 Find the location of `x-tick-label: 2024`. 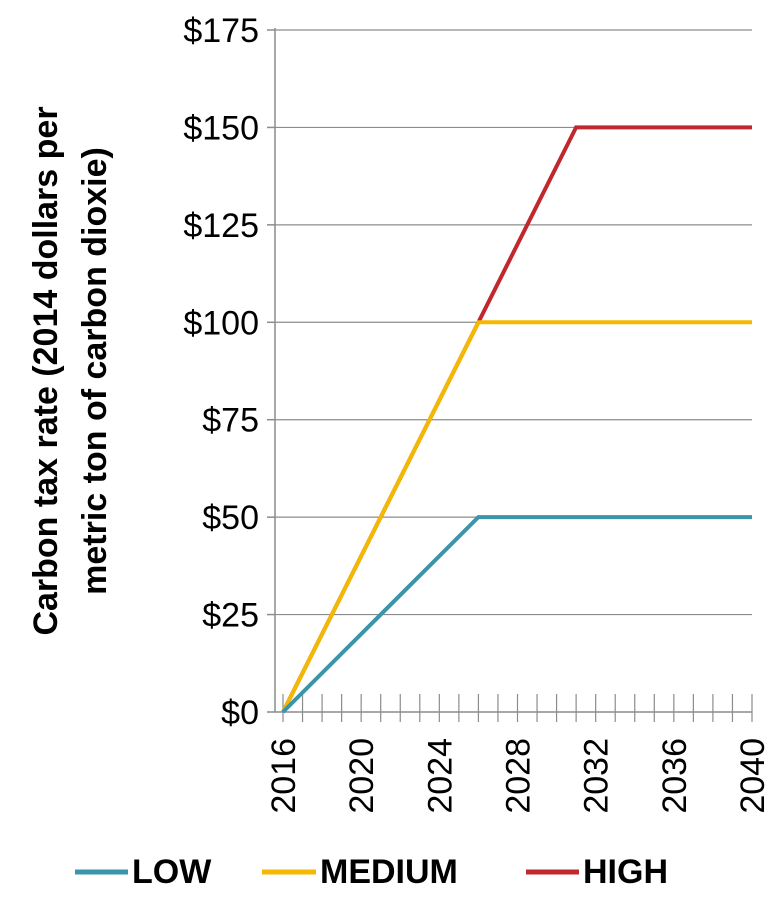

x-tick-label: 2024 is located at coordinates (440, 776).